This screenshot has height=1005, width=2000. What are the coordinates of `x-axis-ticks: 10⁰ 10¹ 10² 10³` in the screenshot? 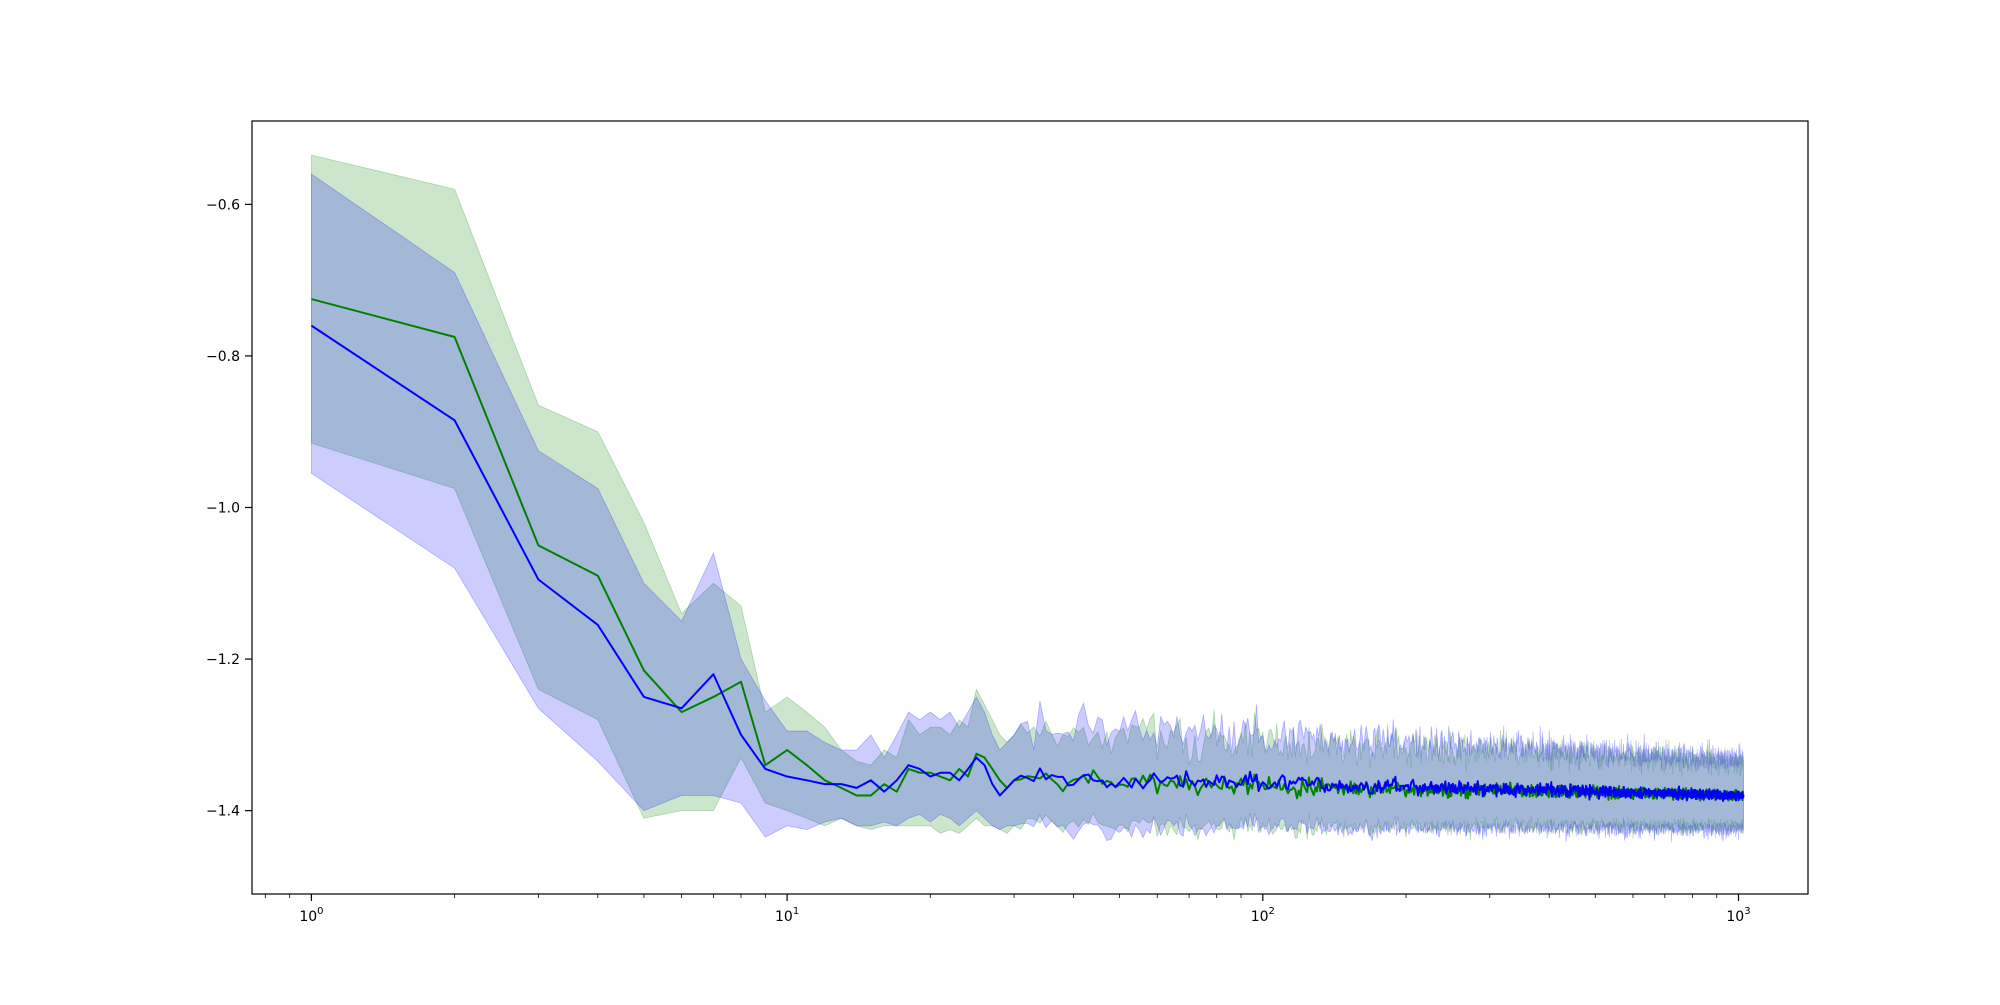 It's located at (1007, 909).